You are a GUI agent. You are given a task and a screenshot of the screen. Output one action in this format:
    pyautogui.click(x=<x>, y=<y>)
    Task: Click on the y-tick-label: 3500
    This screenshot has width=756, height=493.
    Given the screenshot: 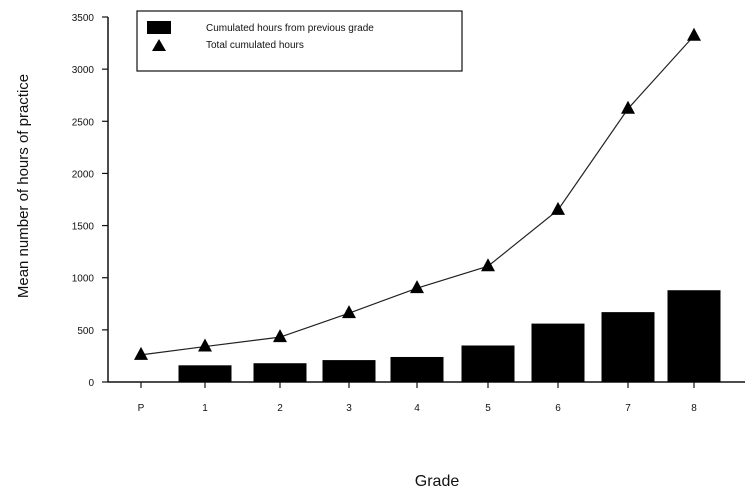 What is the action you would take?
    pyautogui.click(x=83, y=18)
    